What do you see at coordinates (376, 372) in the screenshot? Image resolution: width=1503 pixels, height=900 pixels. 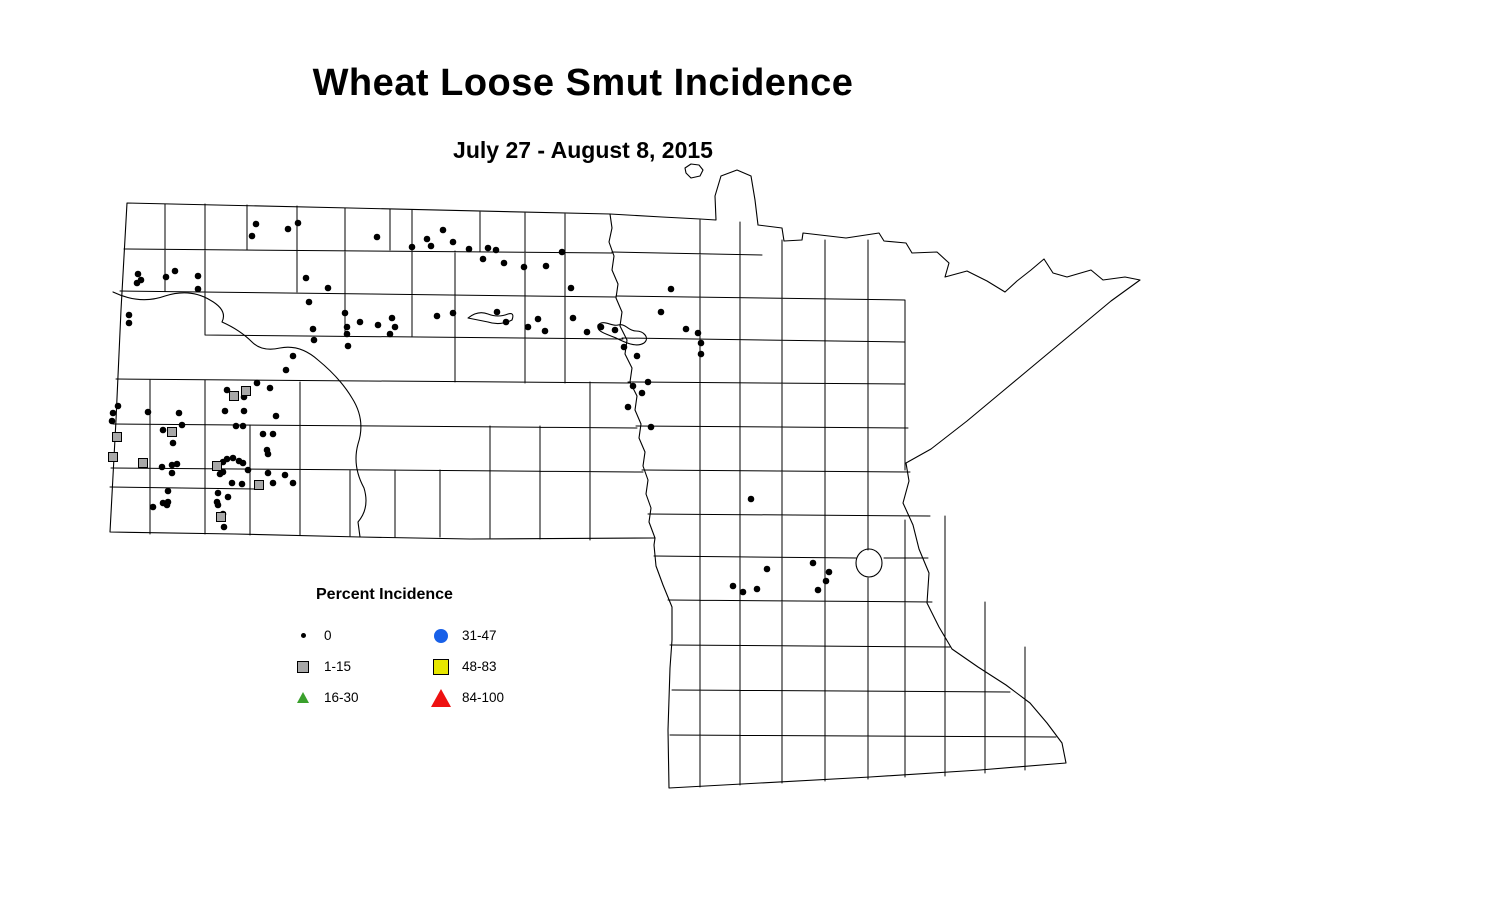 I see `north-dakota-county-lines` at bounding box center [376, 372].